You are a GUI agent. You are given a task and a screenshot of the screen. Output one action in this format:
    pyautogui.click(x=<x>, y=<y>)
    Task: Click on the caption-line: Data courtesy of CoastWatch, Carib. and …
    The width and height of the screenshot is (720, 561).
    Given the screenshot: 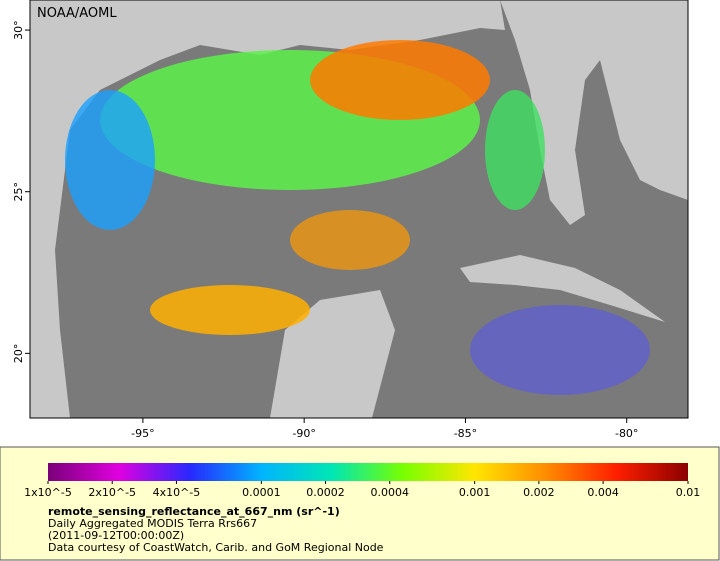 What is the action you would take?
    pyautogui.click(x=216, y=547)
    